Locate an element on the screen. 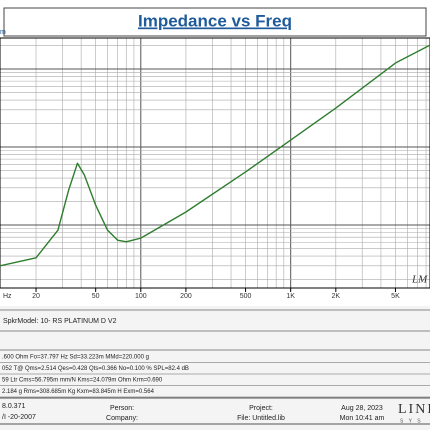 This screenshot has width=430, height=430. version: 8.0.371 is located at coordinates (13, 406).